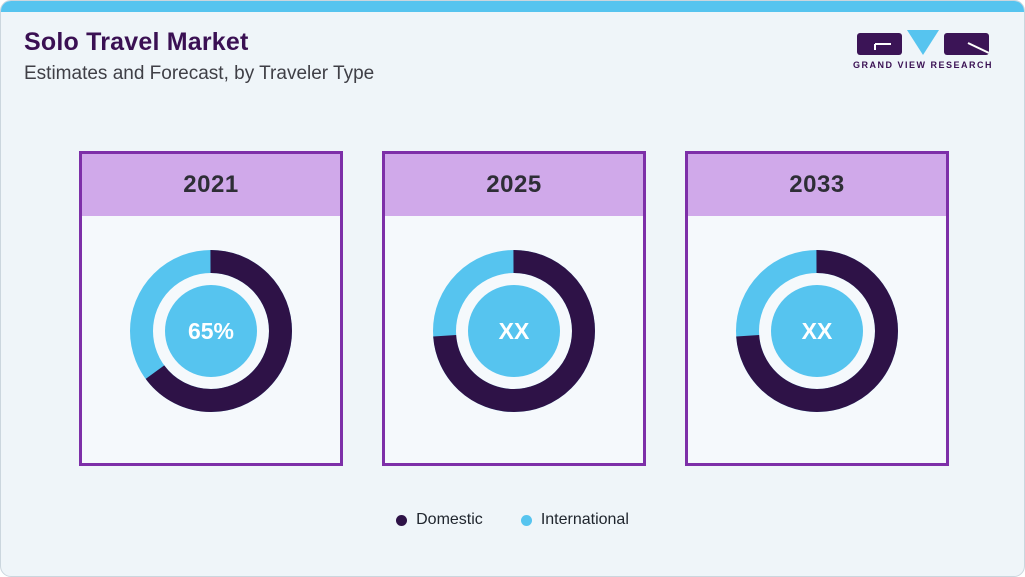  I want to click on donut-chart-2021: 65%, so click(211, 331).